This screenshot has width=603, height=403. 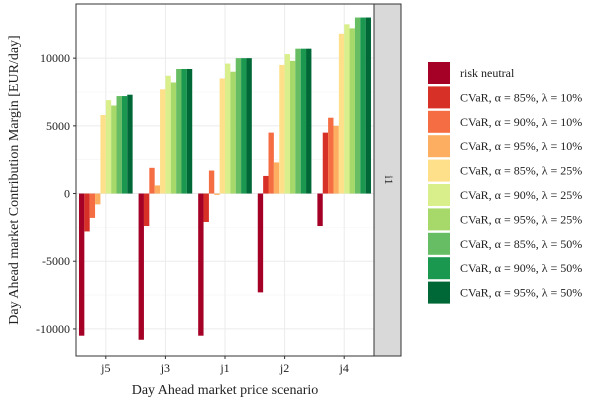 What do you see at coordinates (521, 293) in the screenshot?
I see `legend-label: CVaR, α = 95%, λ = 50%` at bounding box center [521, 293].